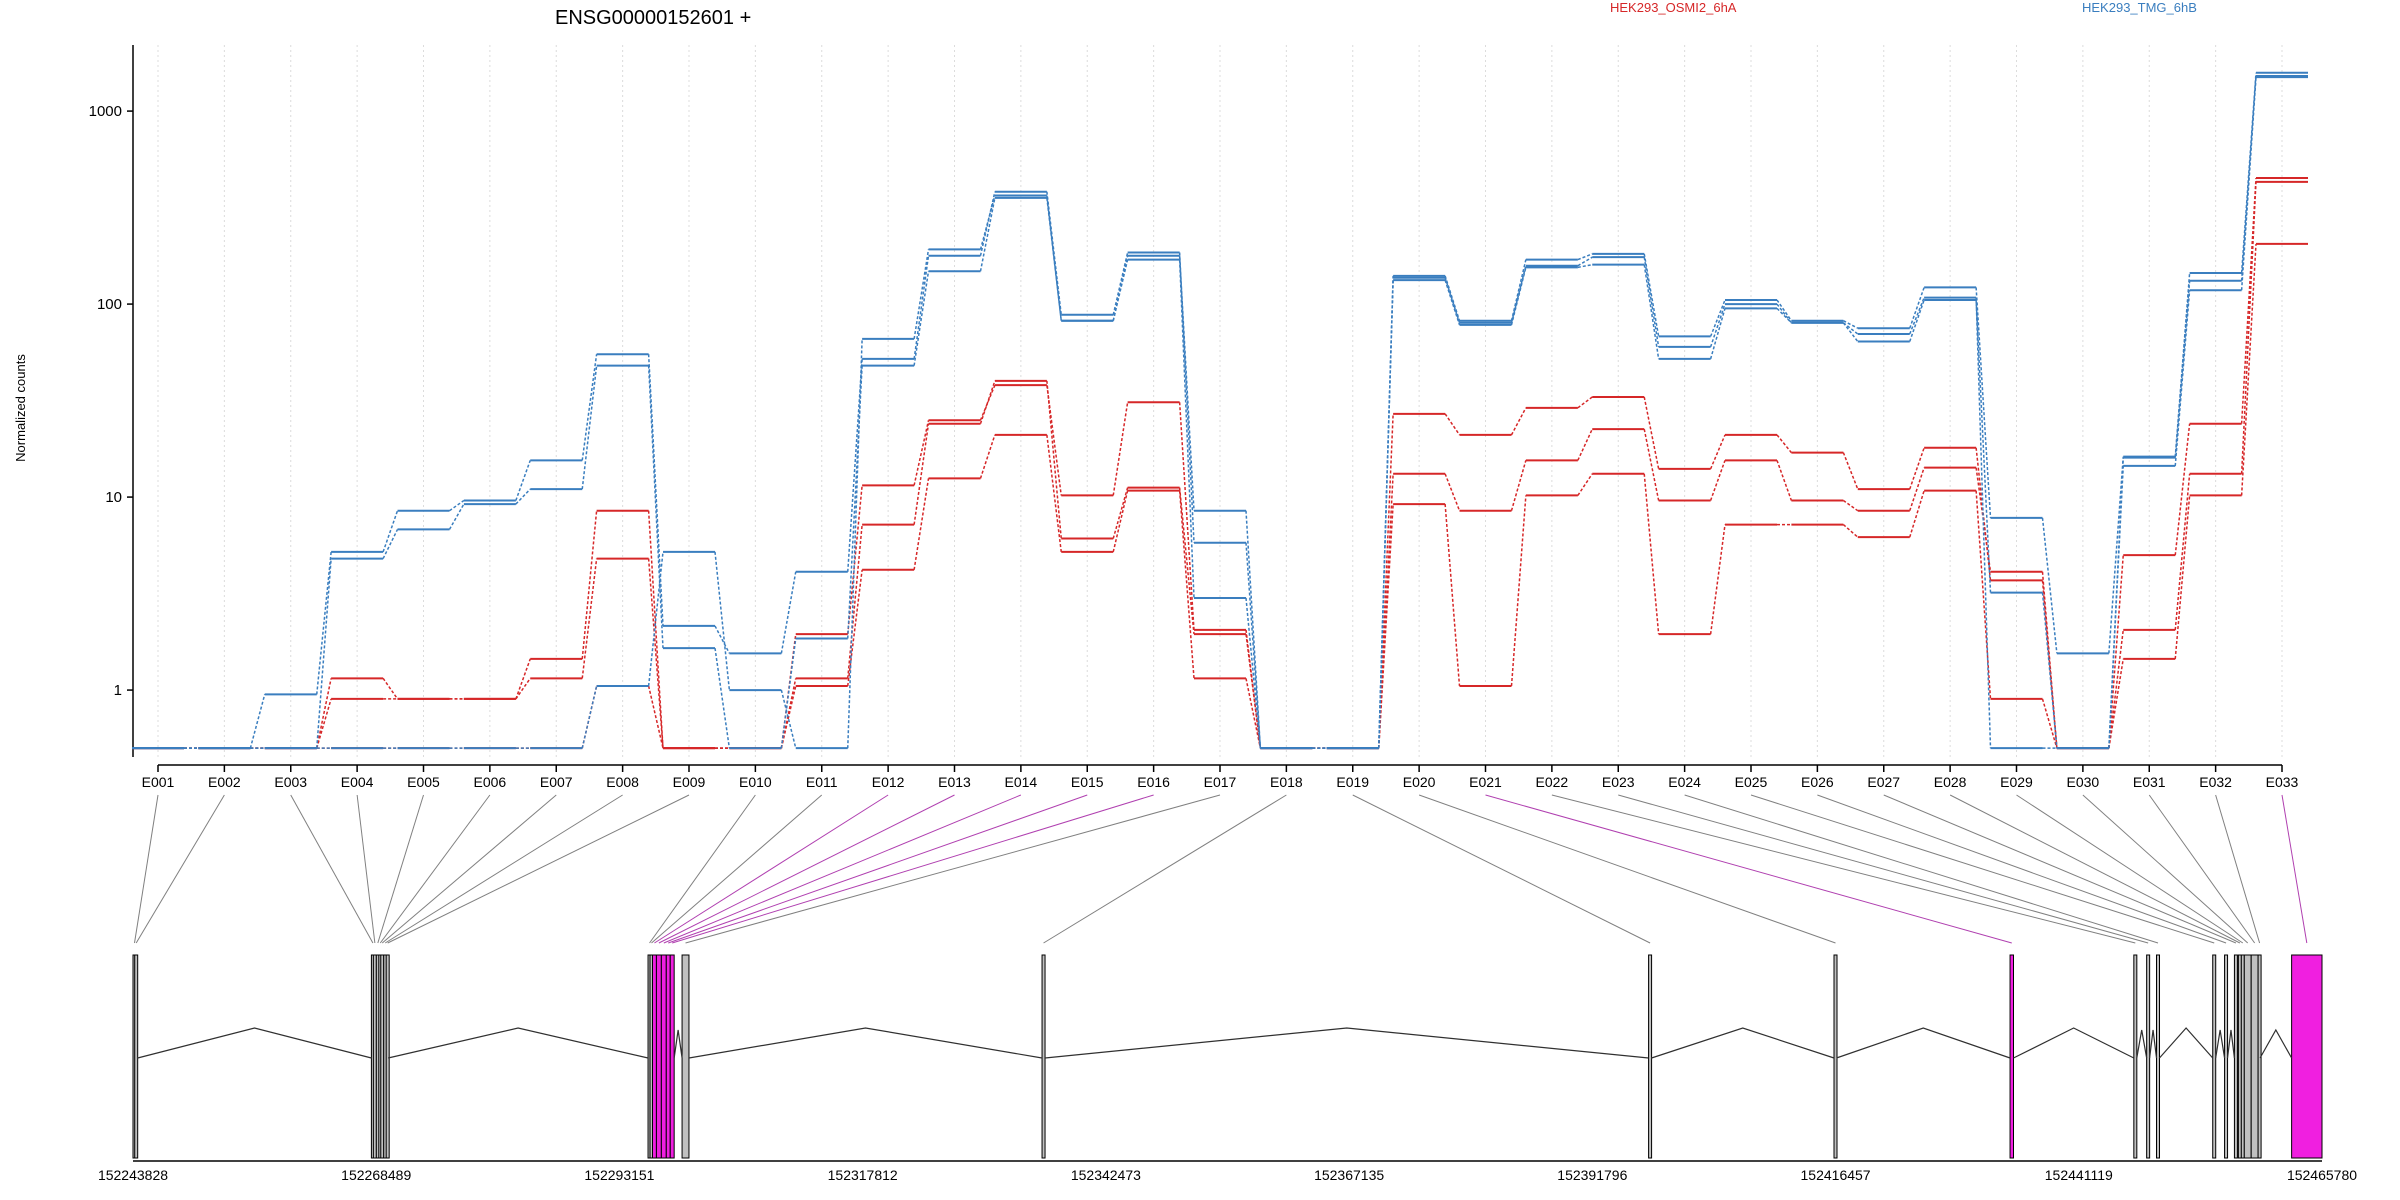  What do you see at coordinates (2012, 1056) in the screenshot?
I see `exon-e021` at bounding box center [2012, 1056].